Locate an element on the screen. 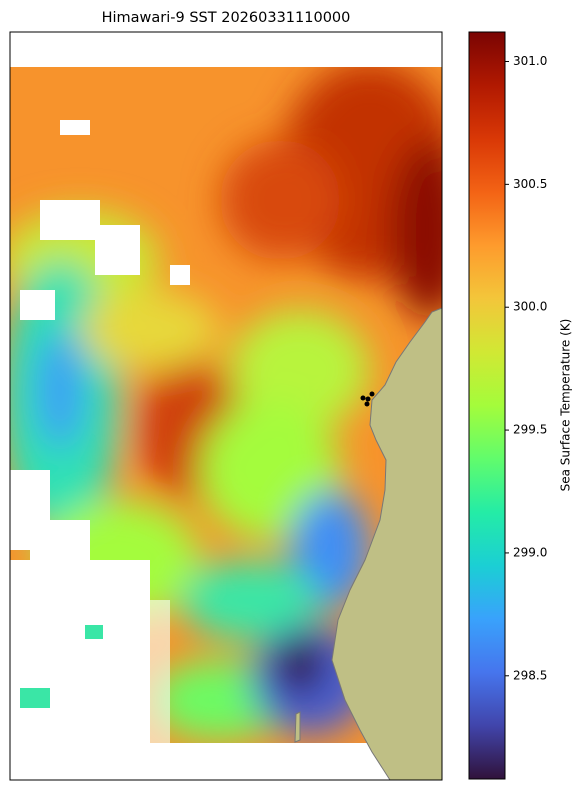 The width and height of the screenshot is (585, 790). colorbar-tick-label: 299.0 is located at coordinates (530, 552).